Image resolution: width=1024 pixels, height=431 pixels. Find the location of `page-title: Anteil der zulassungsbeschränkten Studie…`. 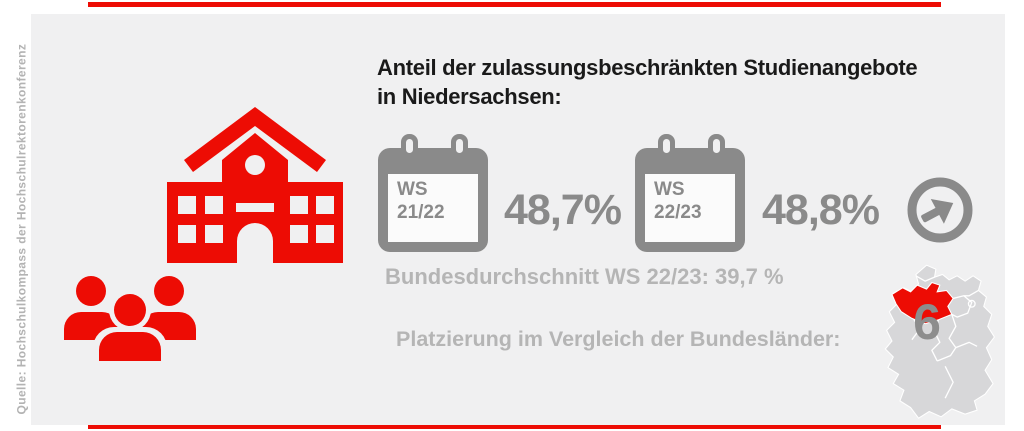

page-title: Anteil der zulassungsbeschränkten Studie… is located at coordinates (647, 82).